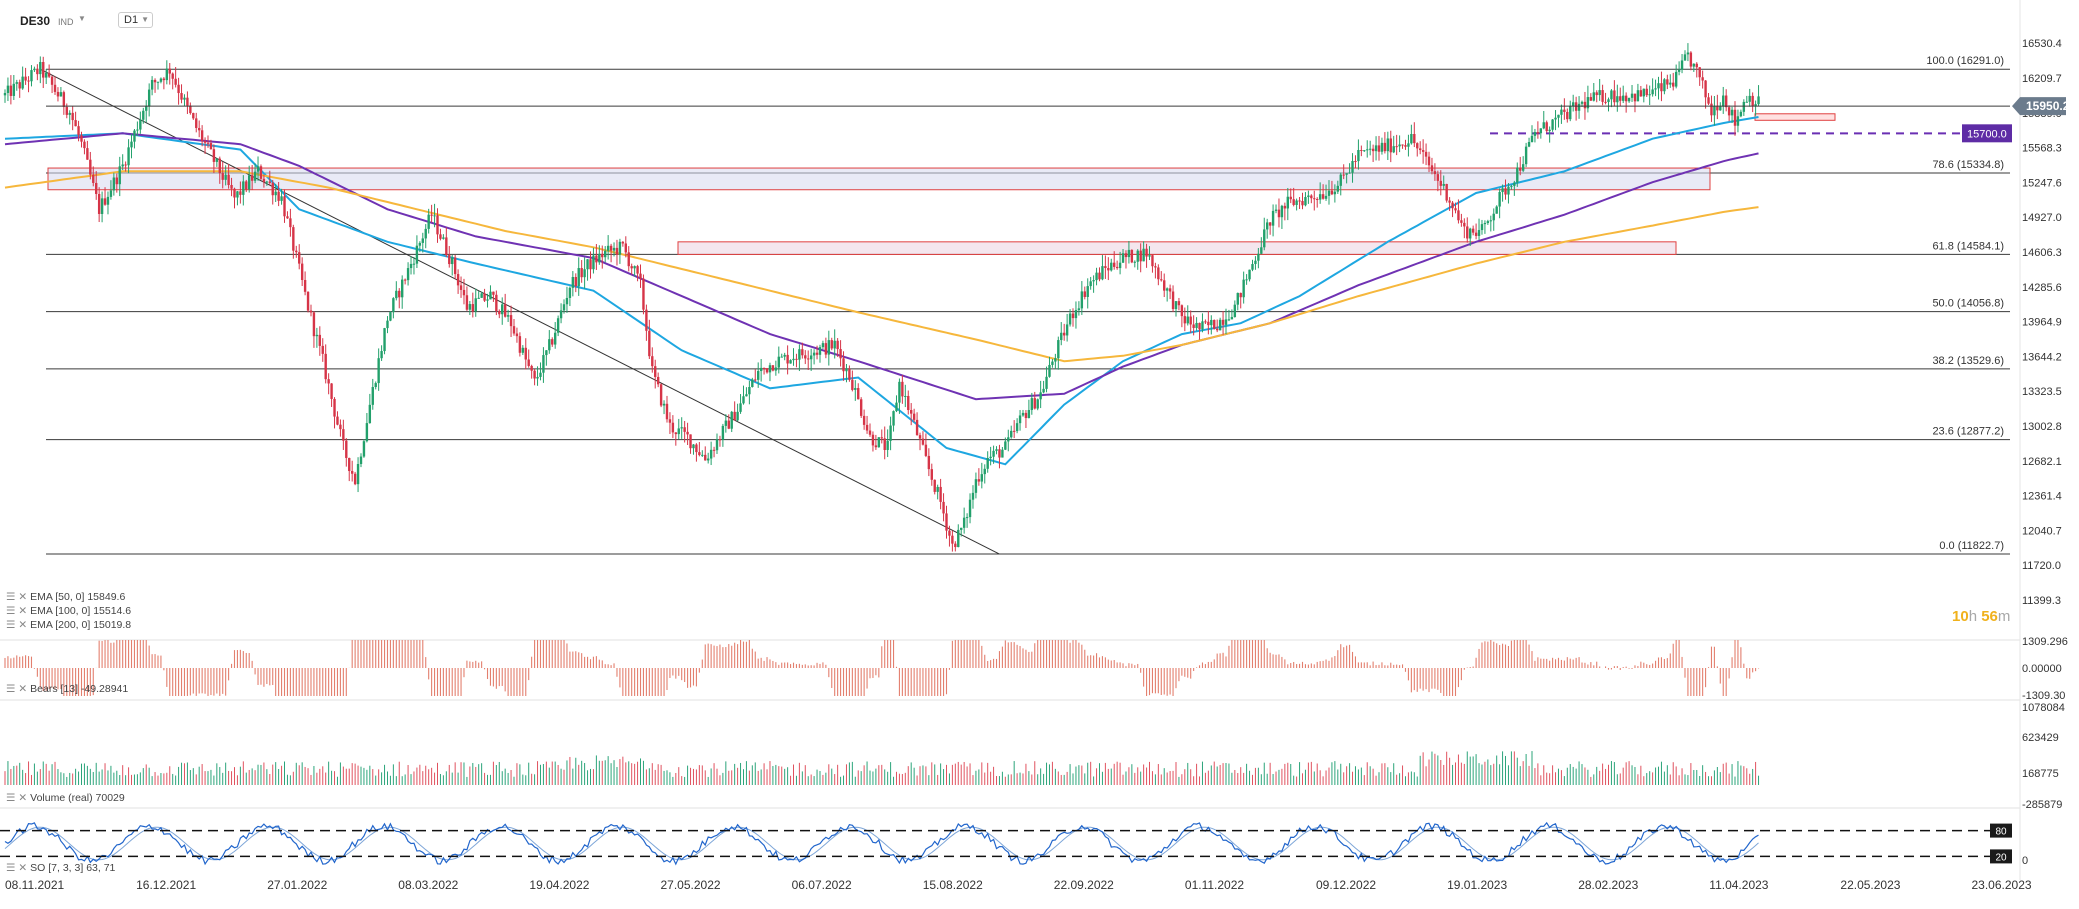  I want to click on volume-tick: 1078084, so click(2043, 708).